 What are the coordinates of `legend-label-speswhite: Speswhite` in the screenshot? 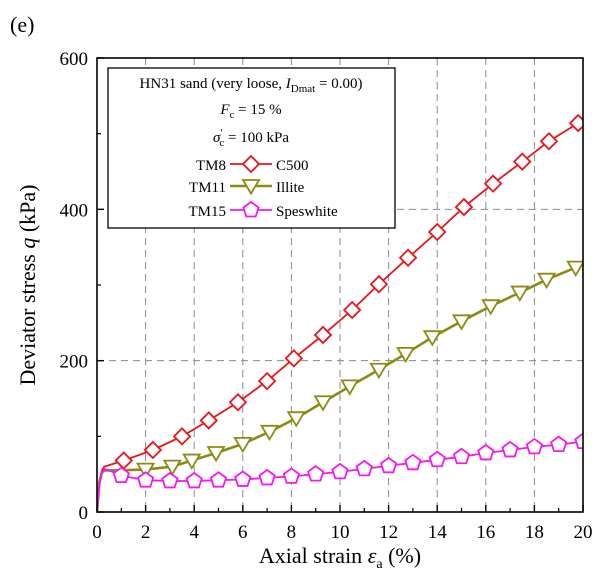 It's located at (307, 212).